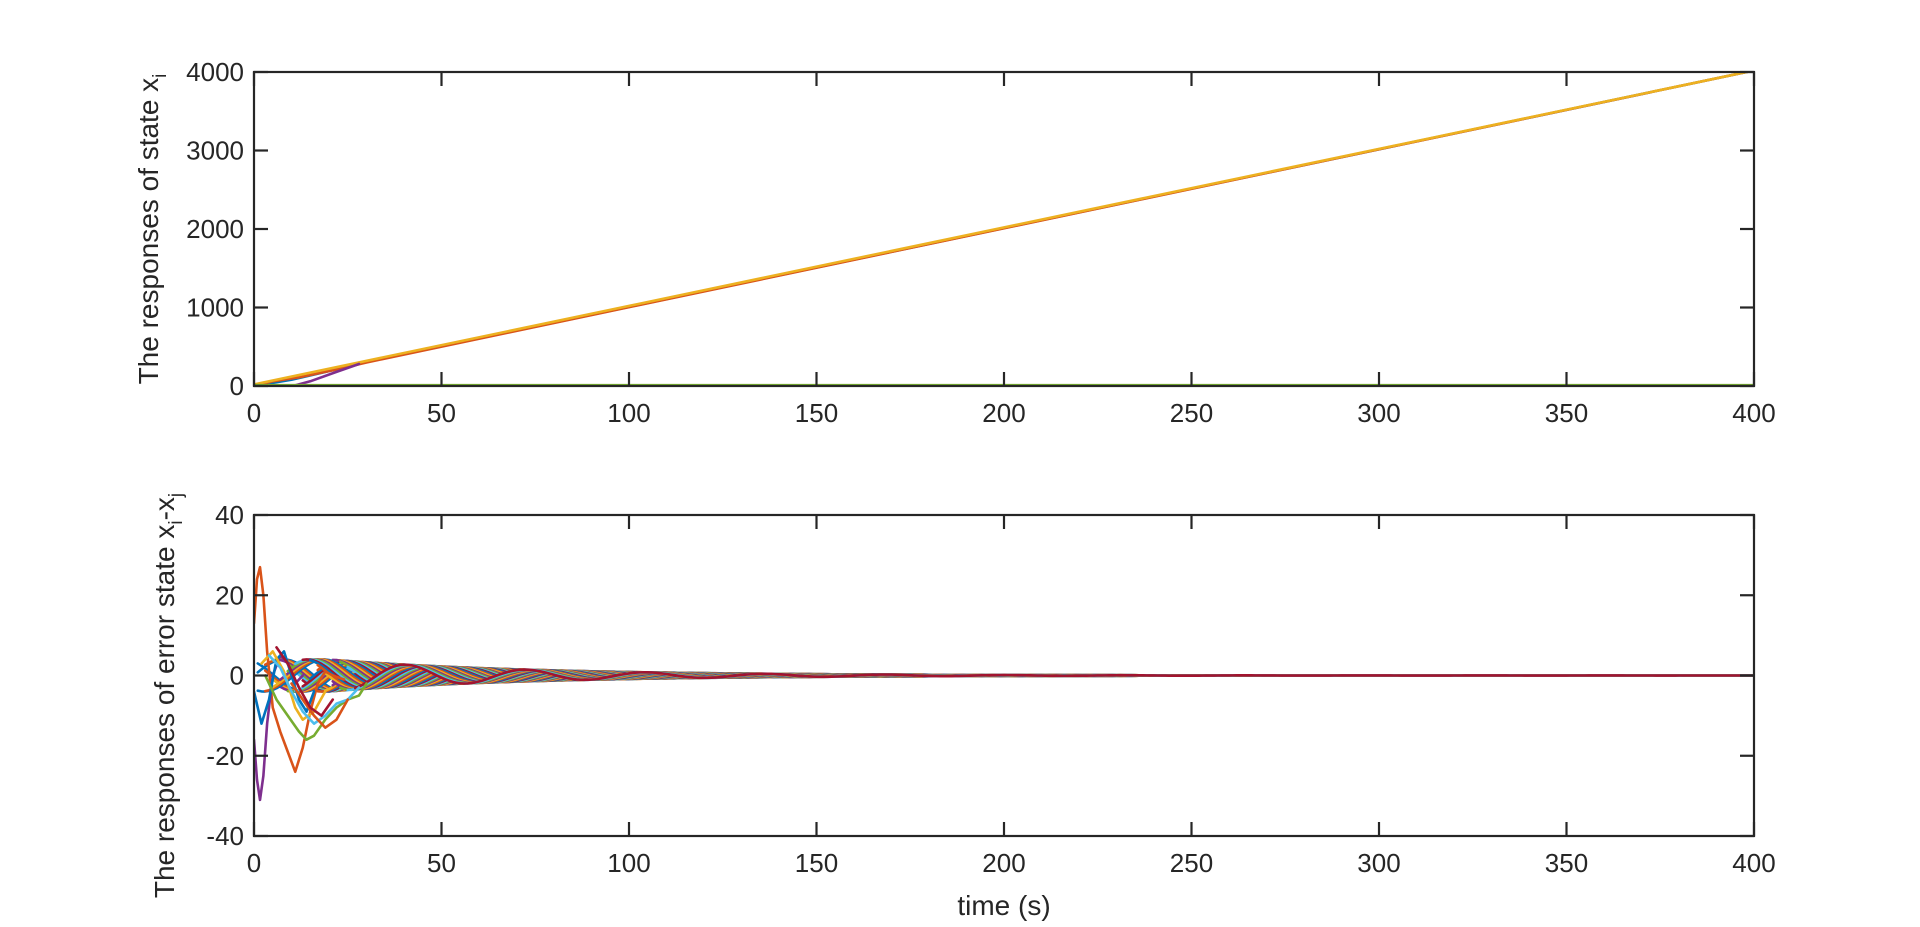 The image size is (1920, 927). What do you see at coordinates (1378, 413) in the screenshot?
I see `state-x-tick-label: 300` at bounding box center [1378, 413].